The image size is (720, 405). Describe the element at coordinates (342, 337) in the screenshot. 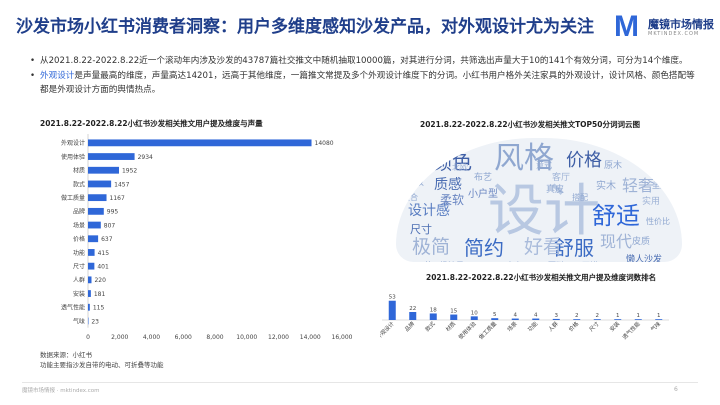

I see `hbar-tick-label: 16,000` at that location.